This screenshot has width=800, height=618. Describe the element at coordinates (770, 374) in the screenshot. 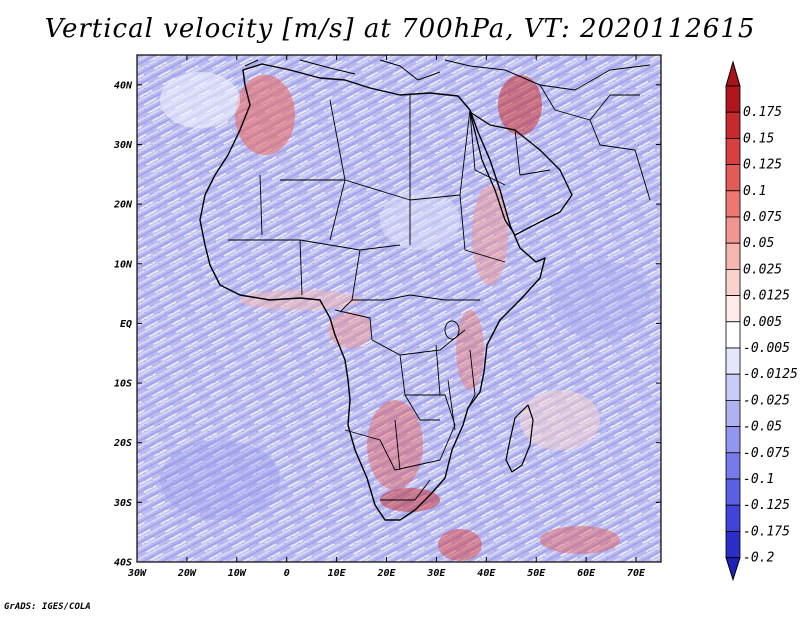

I see `colorbar-label: -0.0125` at that location.